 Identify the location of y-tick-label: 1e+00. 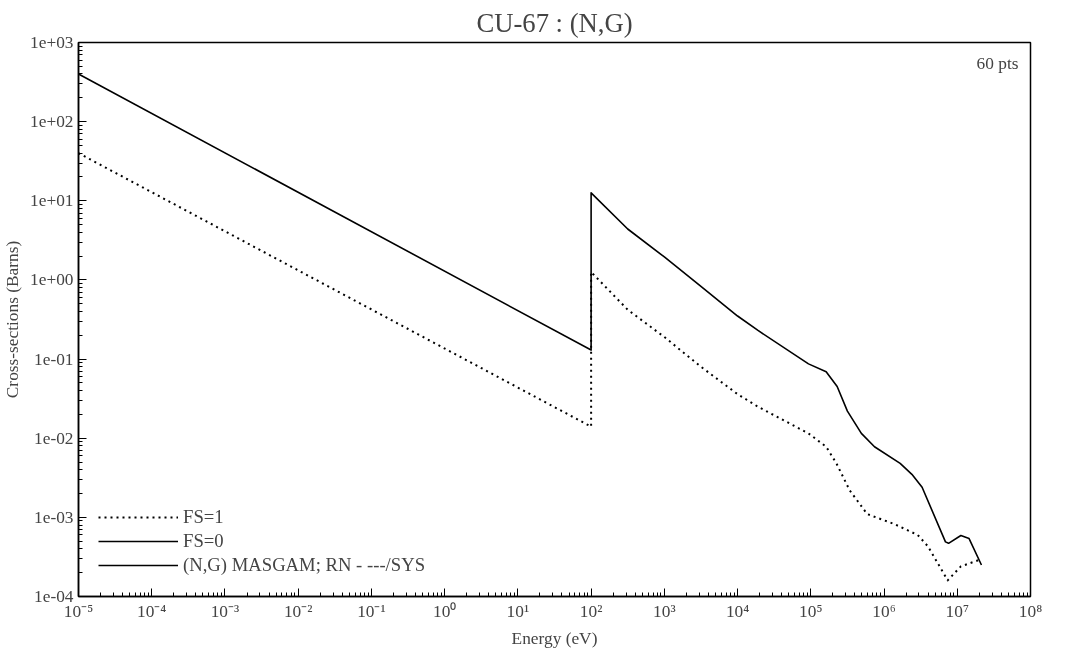
(52, 280).